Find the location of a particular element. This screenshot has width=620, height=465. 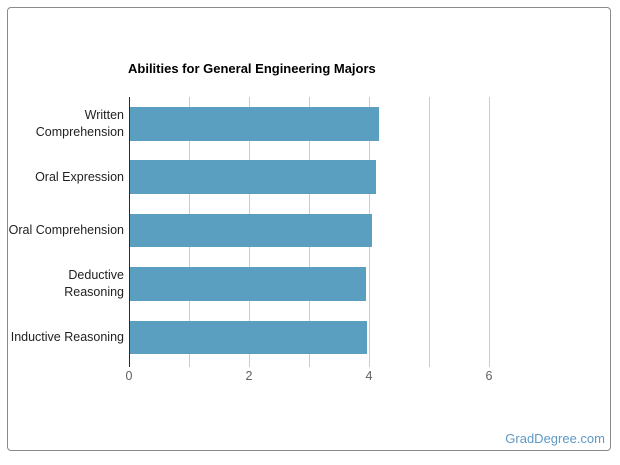

x-tick-label-4: 4 is located at coordinates (369, 376).